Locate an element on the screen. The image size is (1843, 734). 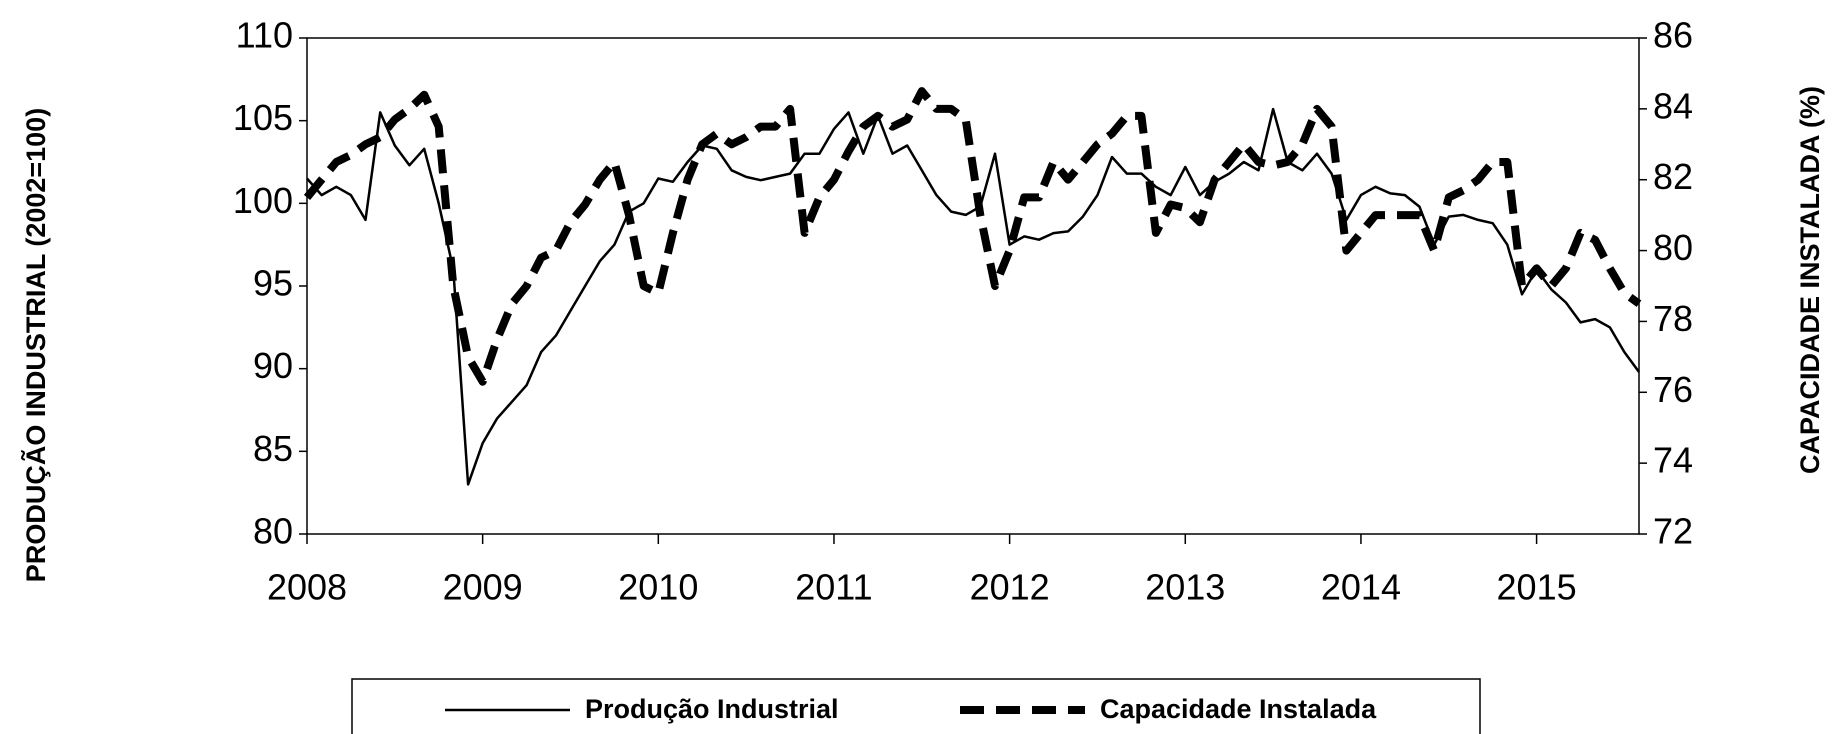
x-tick-label: 2014 is located at coordinates (1361, 587).